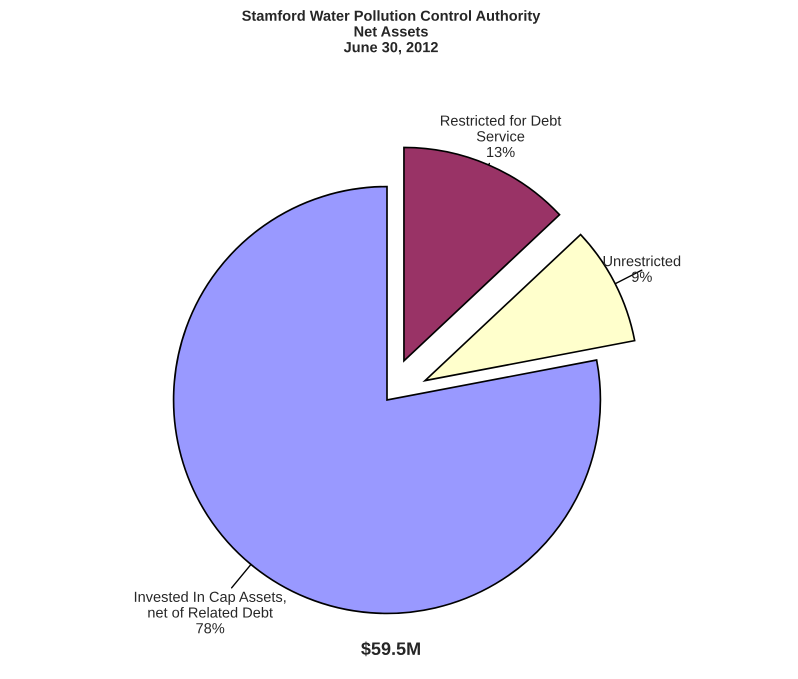  Describe the element at coordinates (391, 32) in the screenshot. I see `chart-title: Stamford Water Pollution Control Authority Net Assets June 30, 2012` at that location.